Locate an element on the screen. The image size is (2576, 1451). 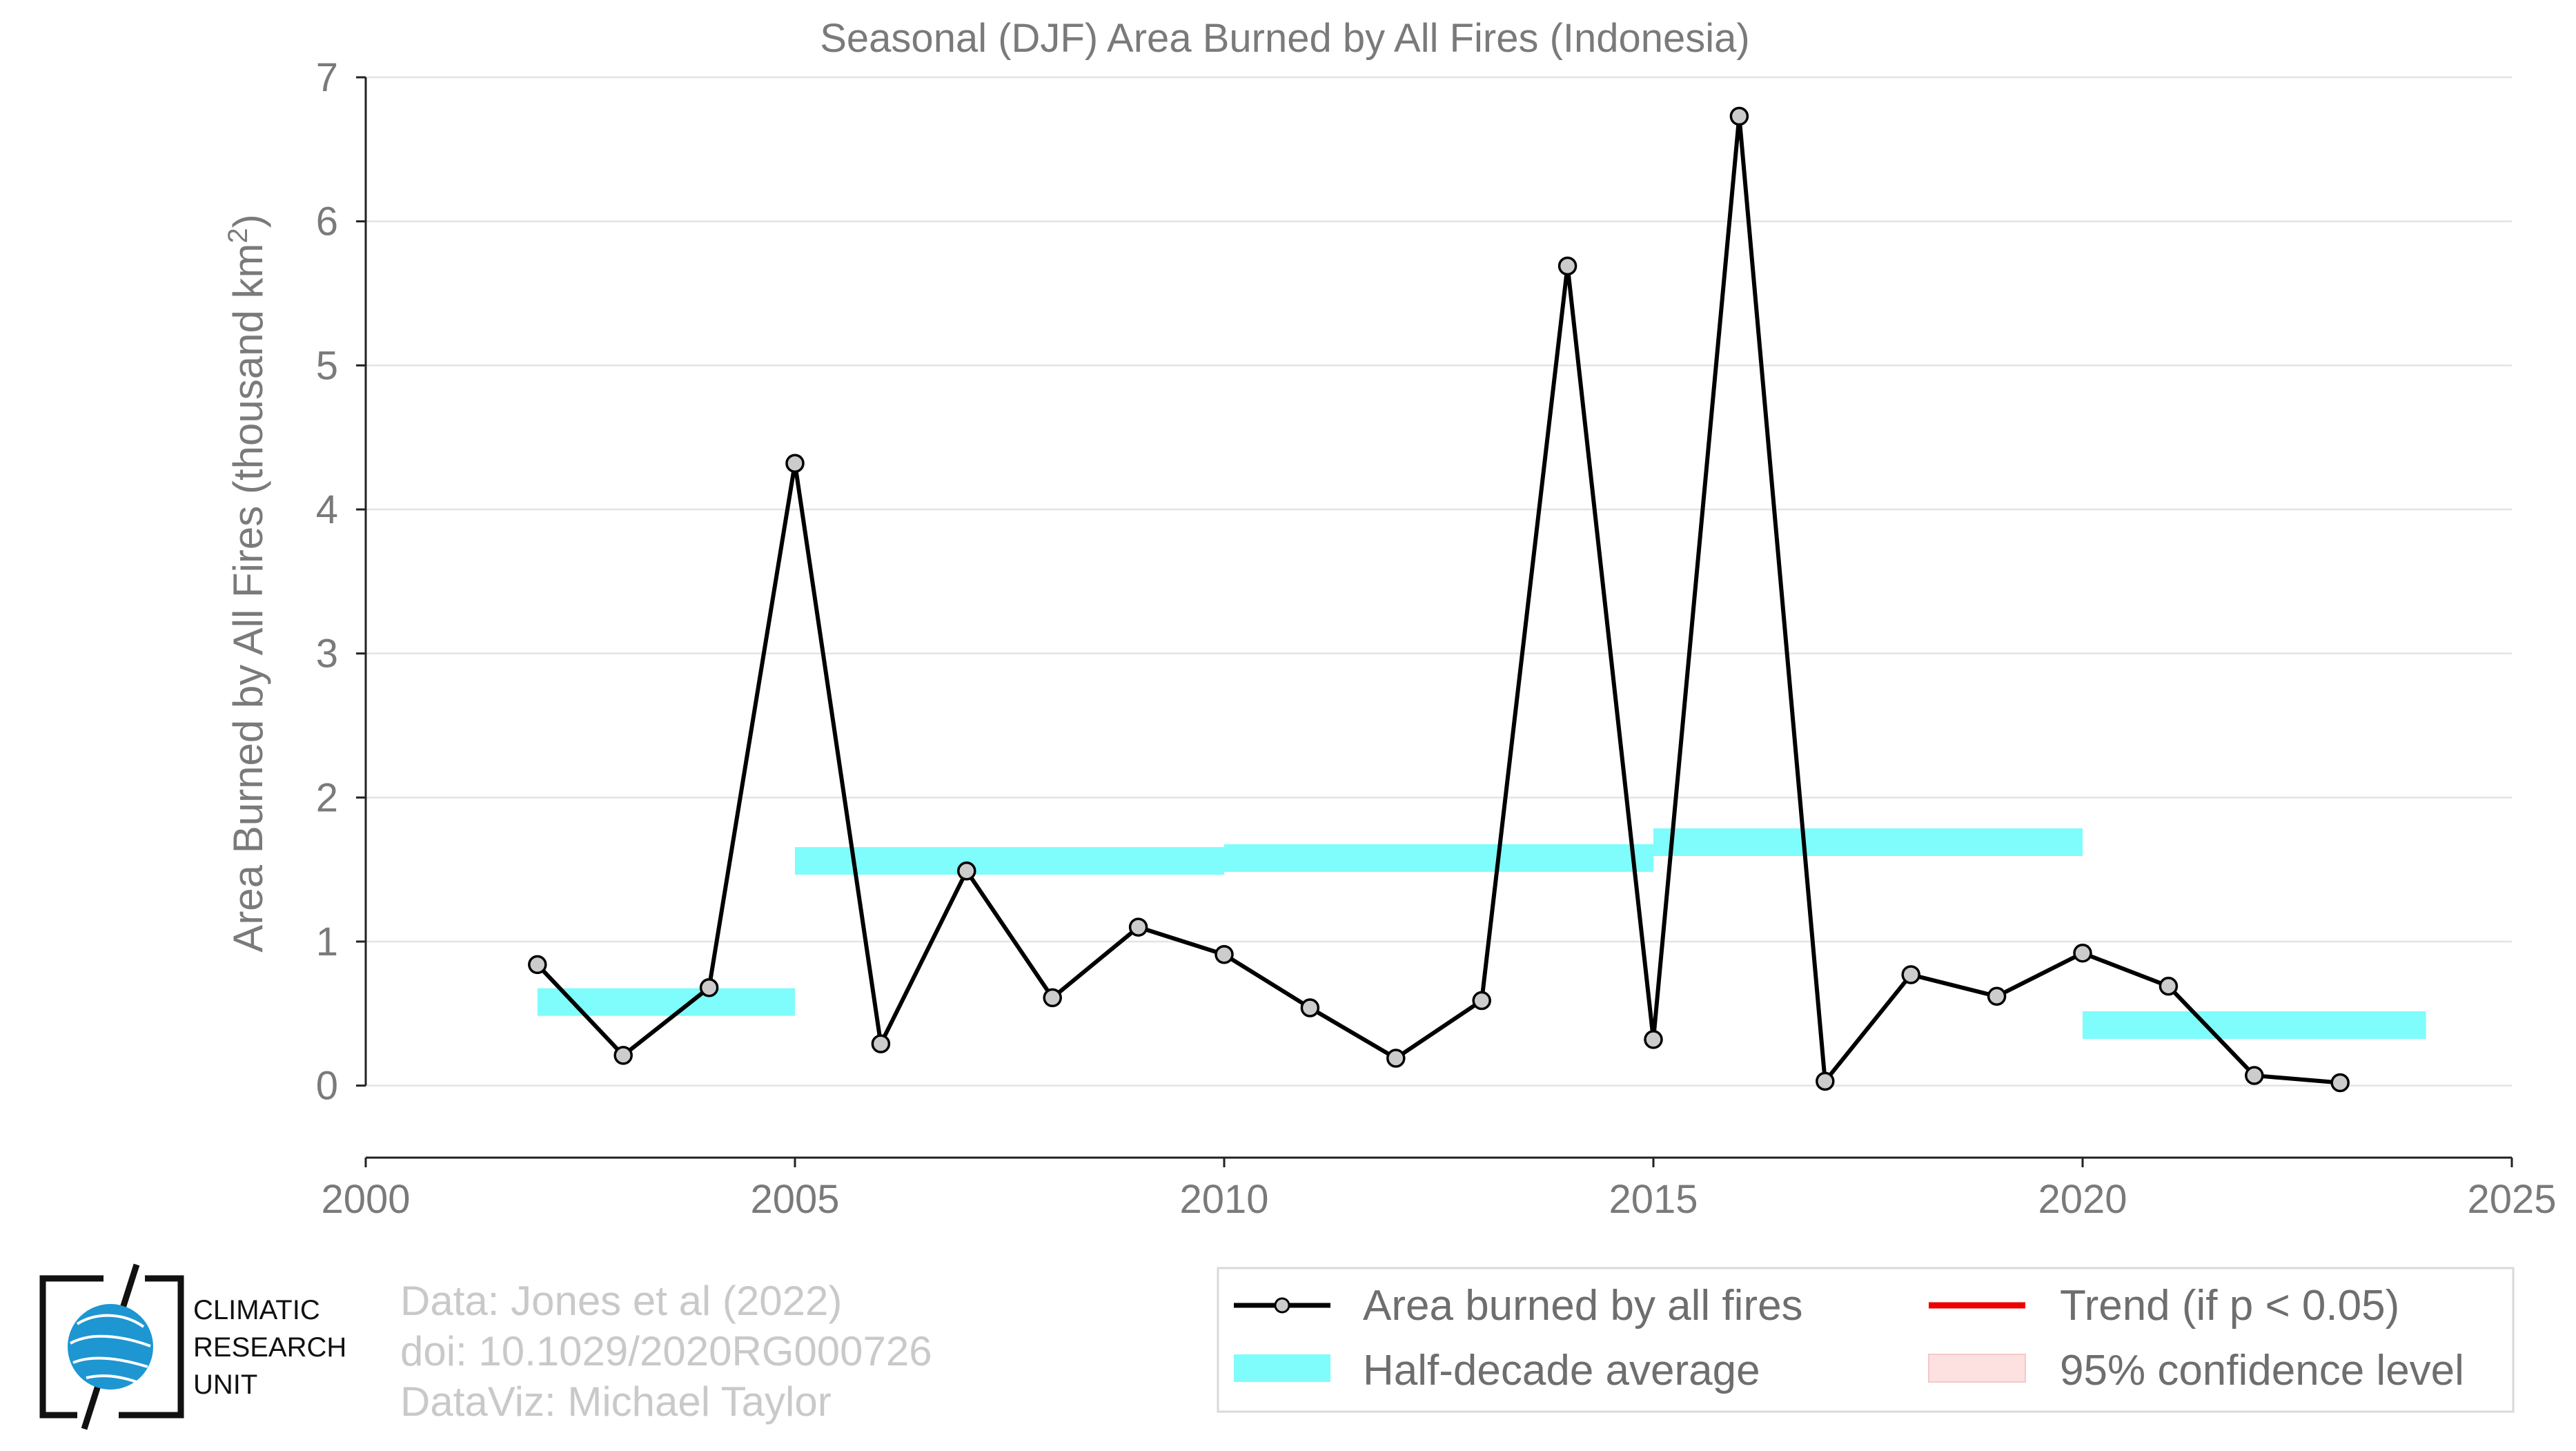
y-axis-label-superscript: 2 is located at coordinates (238, 236).